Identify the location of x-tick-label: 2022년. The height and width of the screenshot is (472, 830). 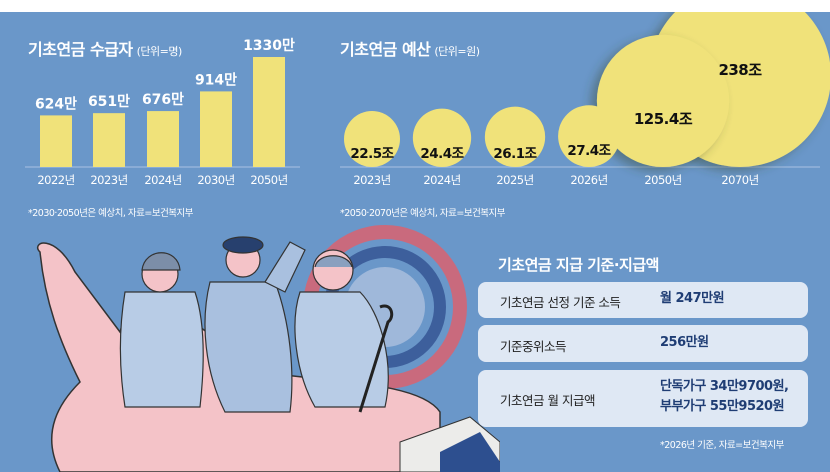
(55, 180).